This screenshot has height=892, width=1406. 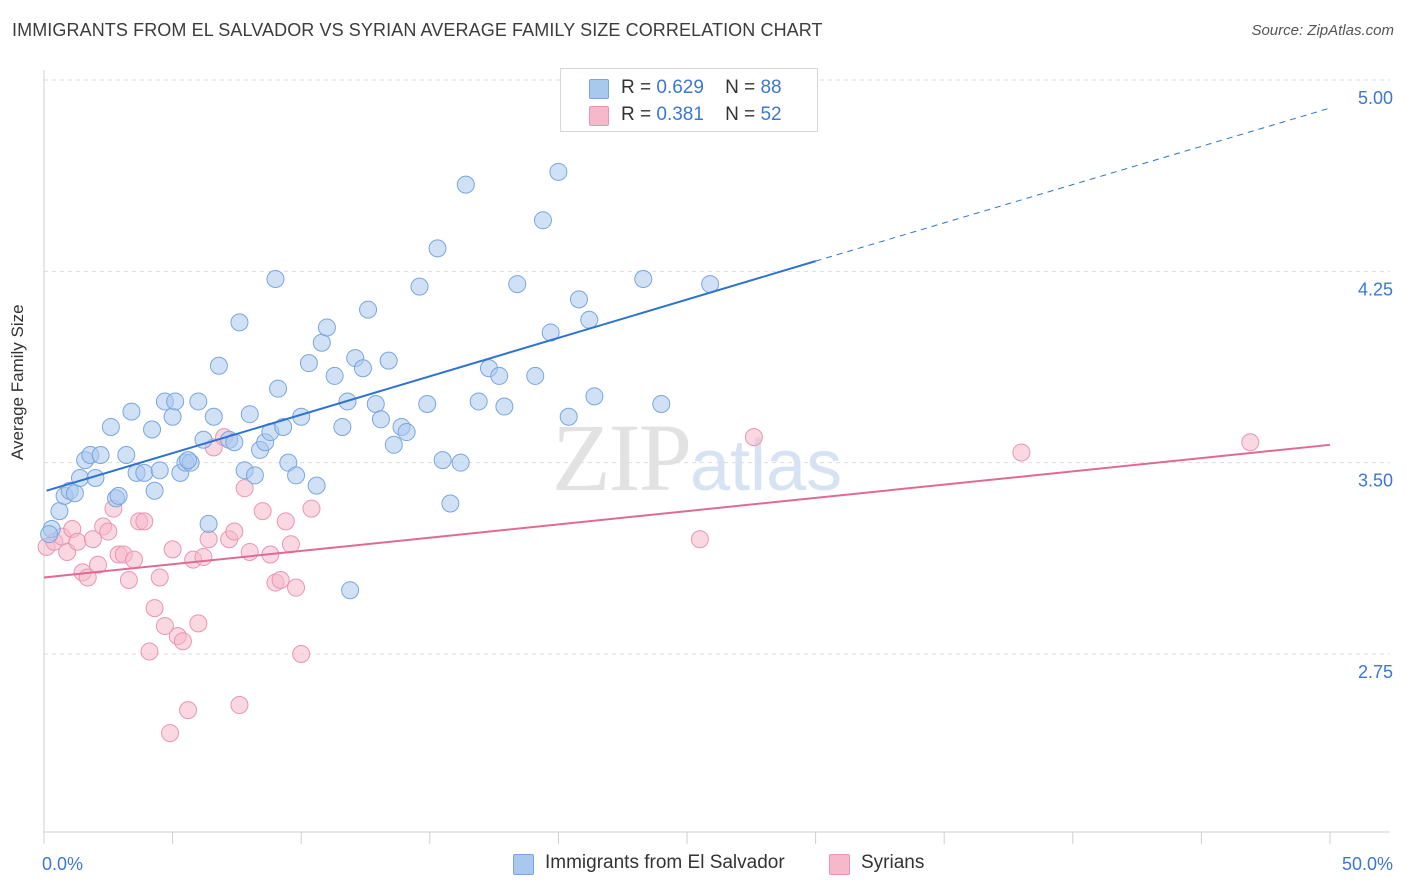 What do you see at coordinates (523, 864) in the screenshot?
I see `legend-swatch-blue` at bounding box center [523, 864].